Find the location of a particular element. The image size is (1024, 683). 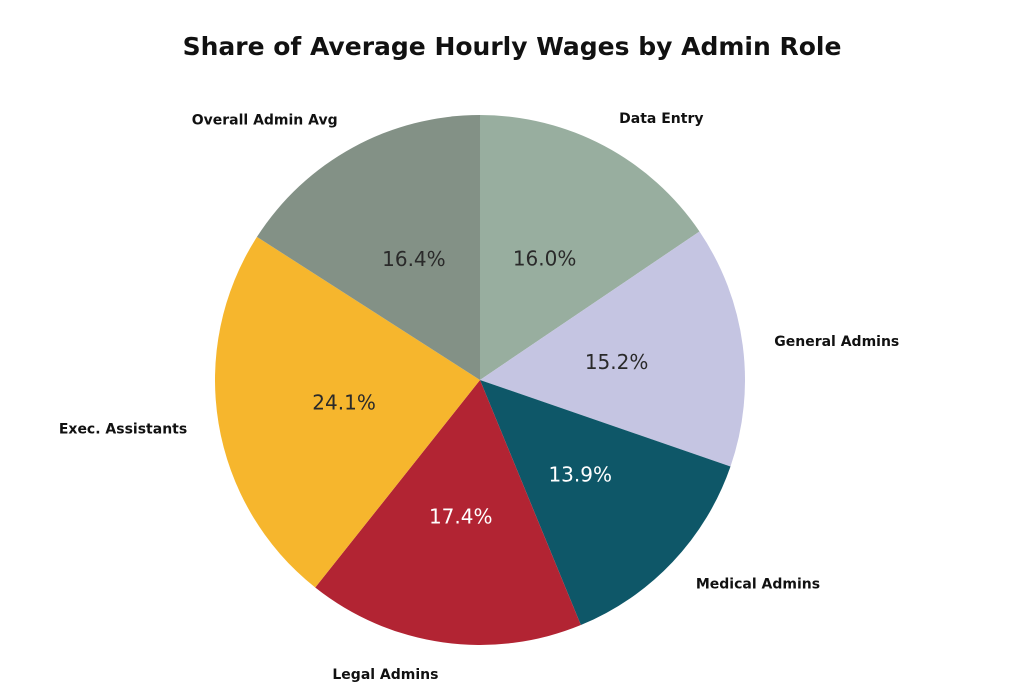

slice-value-medical-admins: 13.9% is located at coordinates (580, 475).